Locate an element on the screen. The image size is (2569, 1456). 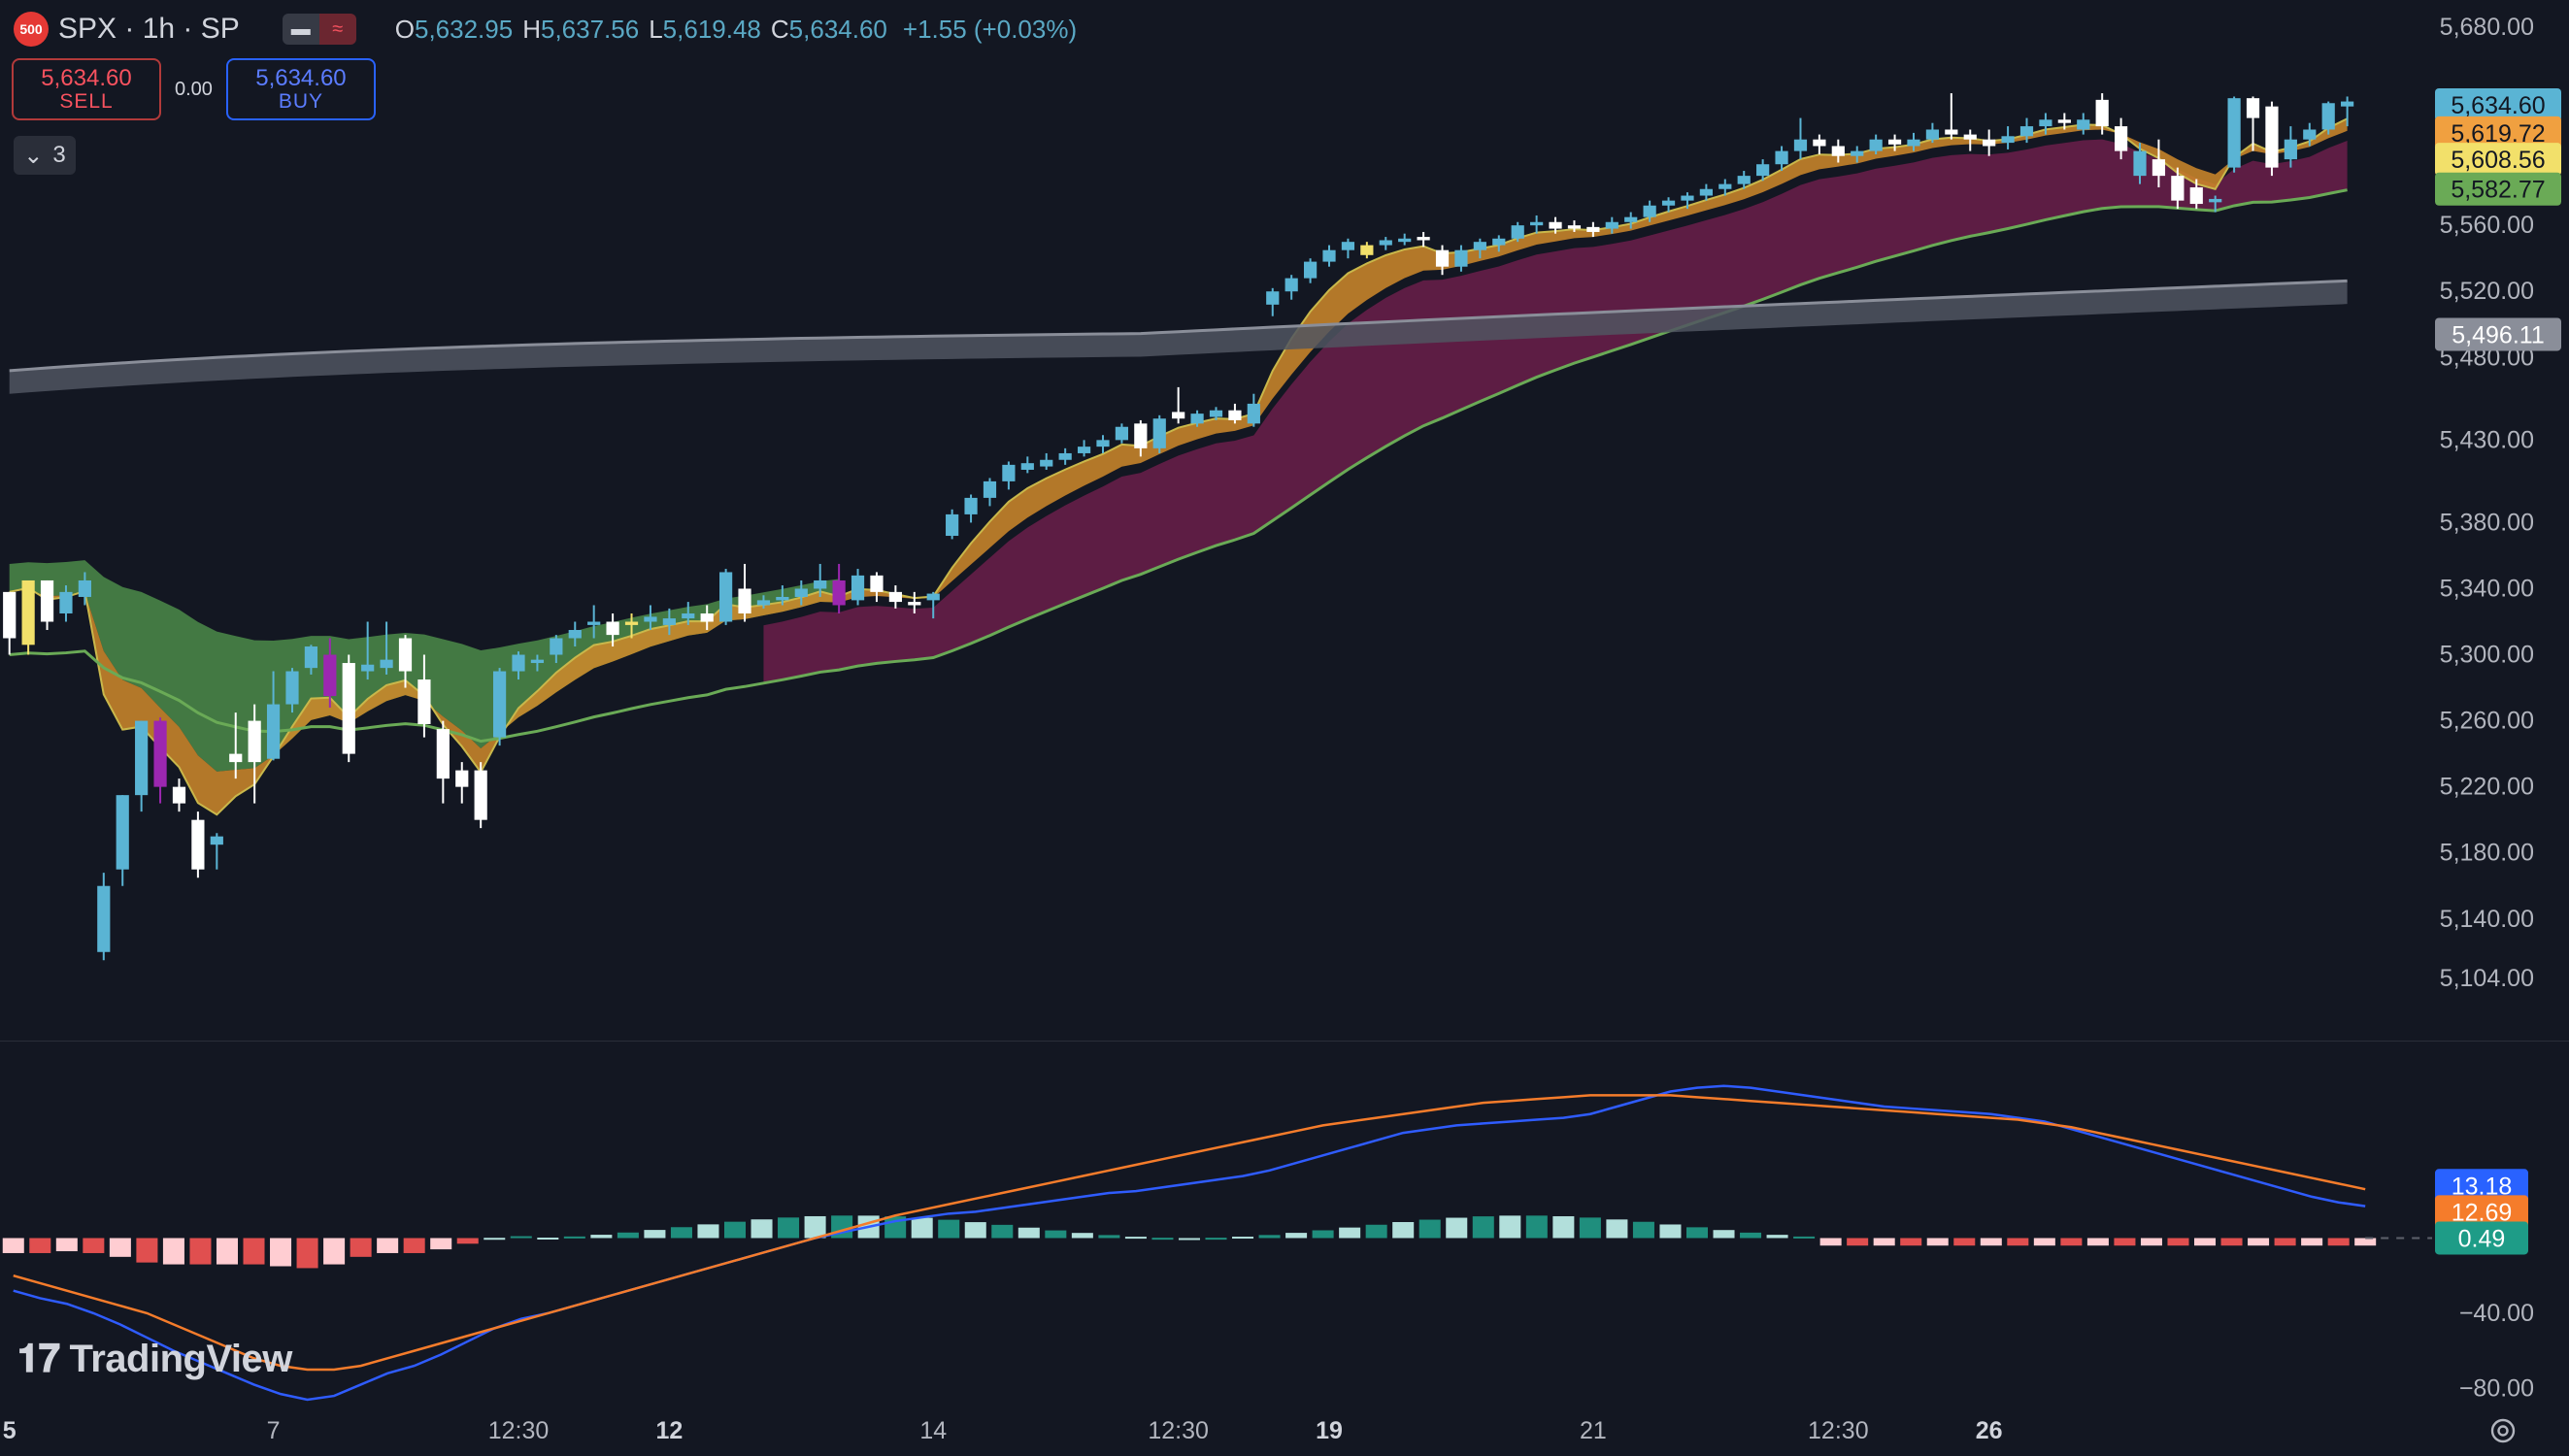
ohlc-low-value: 5,619.48 is located at coordinates (712, 29).